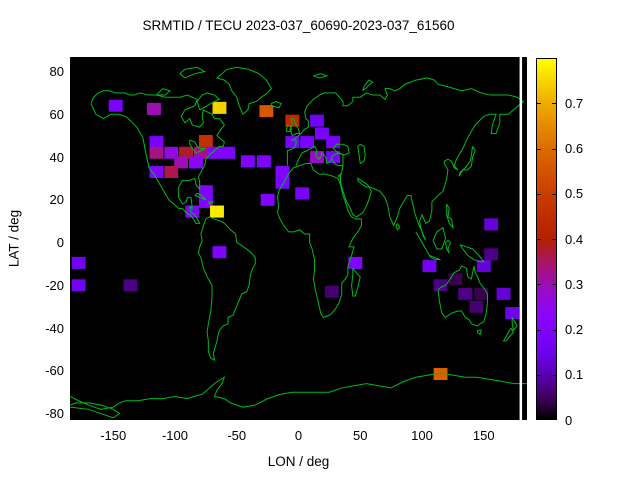 This screenshot has height=480, width=640. What do you see at coordinates (574, 148) in the screenshot?
I see `colorbar-tick-label: 0.6` at bounding box center [574, 148].